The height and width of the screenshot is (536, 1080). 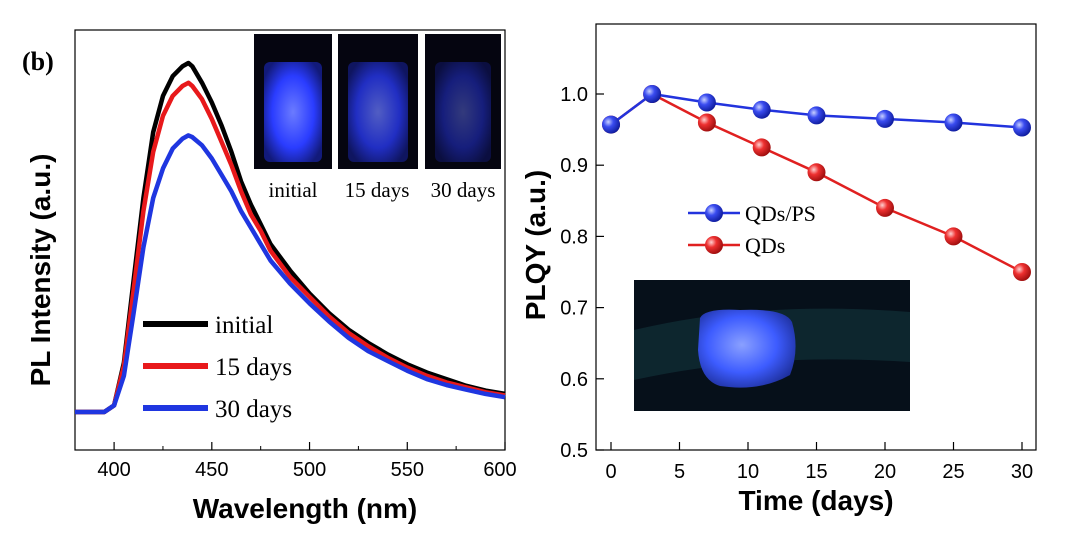 What do you see at coordinates (499, 470) in the screenshot?
I see `left-x-tick-label-600: 600` at bounding box center [499, 470].